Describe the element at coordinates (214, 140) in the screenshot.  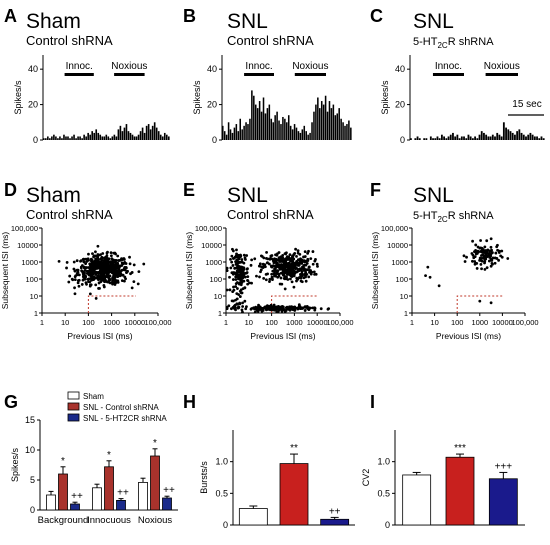
I see `y-tick-label: 0` at that location.